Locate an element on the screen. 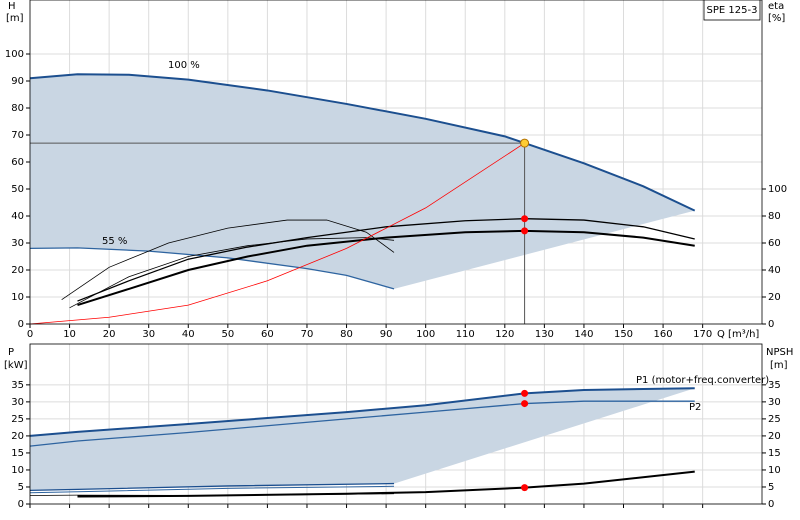 The height and width of the screenshot is (520, 800). chart-title: SPE 125-3 is located at coordinates (732, 10).